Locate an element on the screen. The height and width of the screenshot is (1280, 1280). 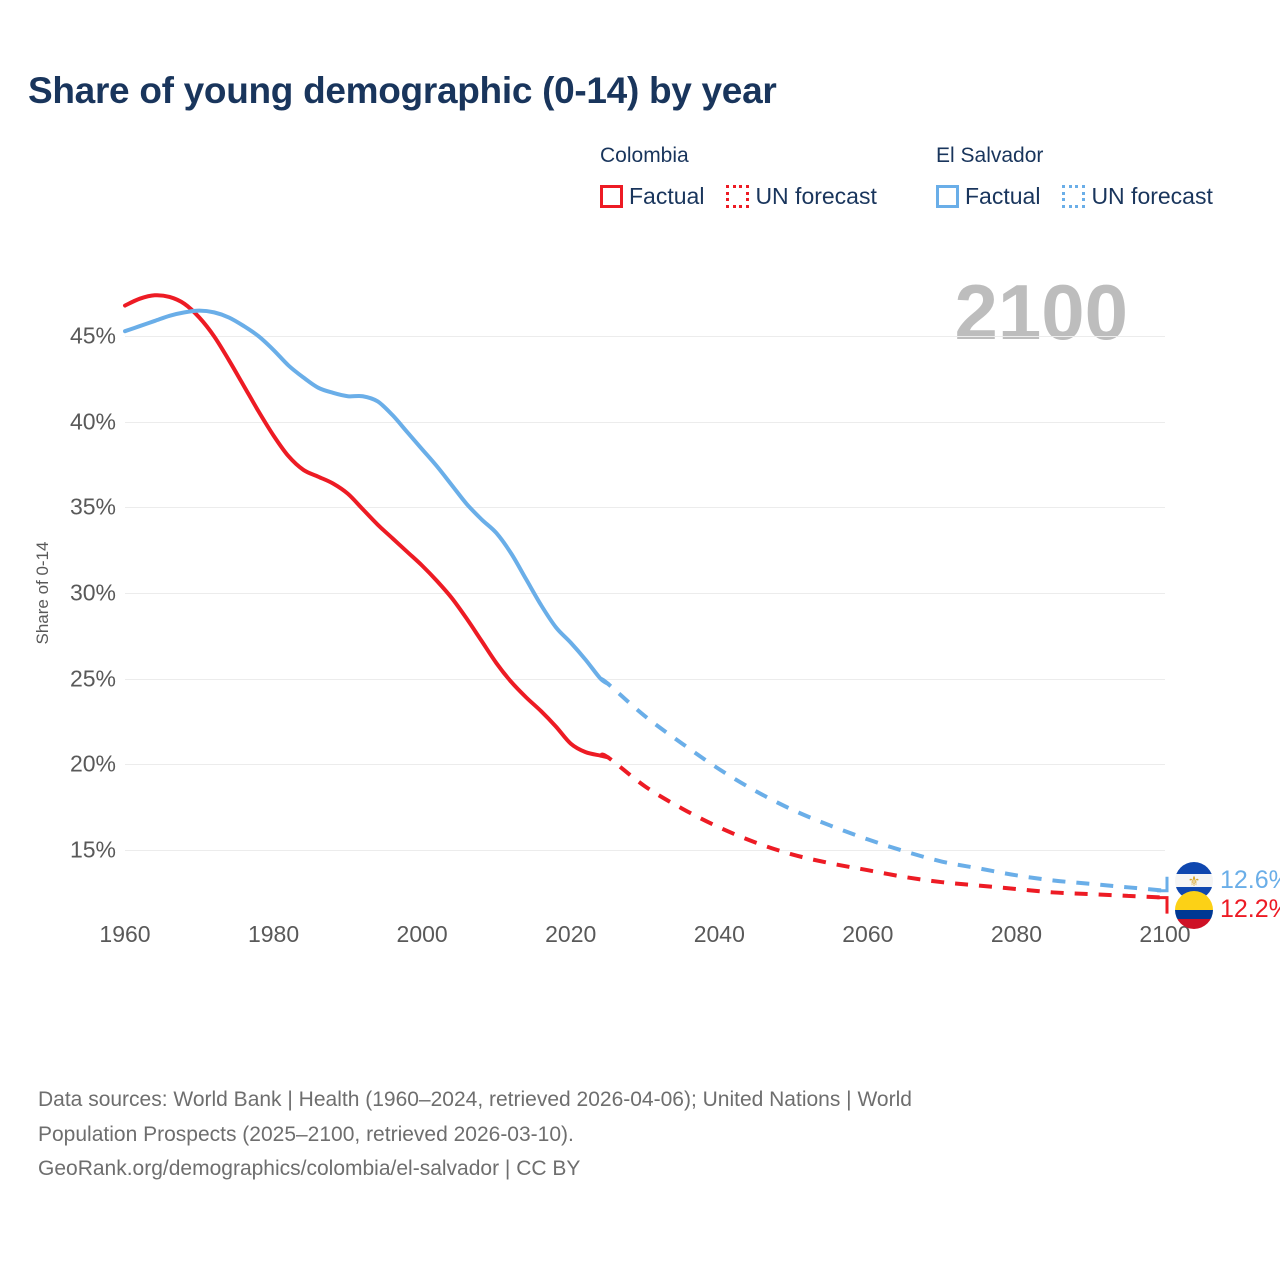
y-axis-tick-label: 15% is located at coordinates (92, 849).